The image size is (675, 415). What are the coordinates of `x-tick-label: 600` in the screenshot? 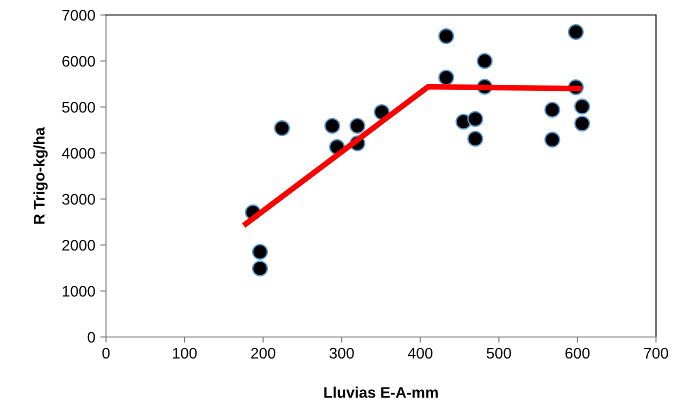 It's located at (577, 353).